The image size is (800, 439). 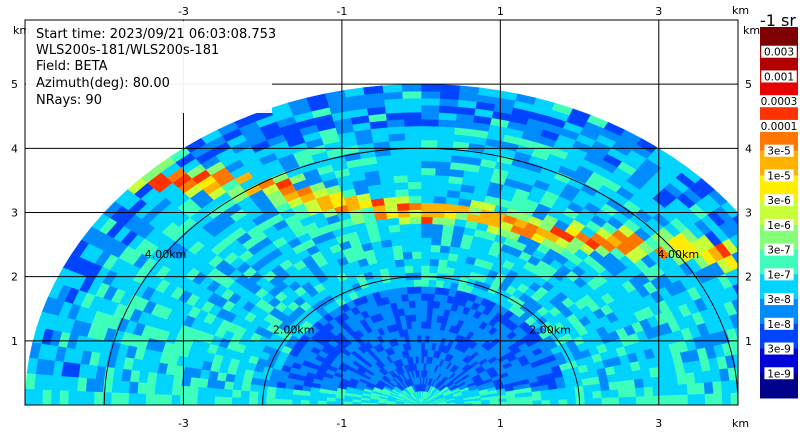 I want to click on y-tick-label-right: 5, so click(x=748, y=84).